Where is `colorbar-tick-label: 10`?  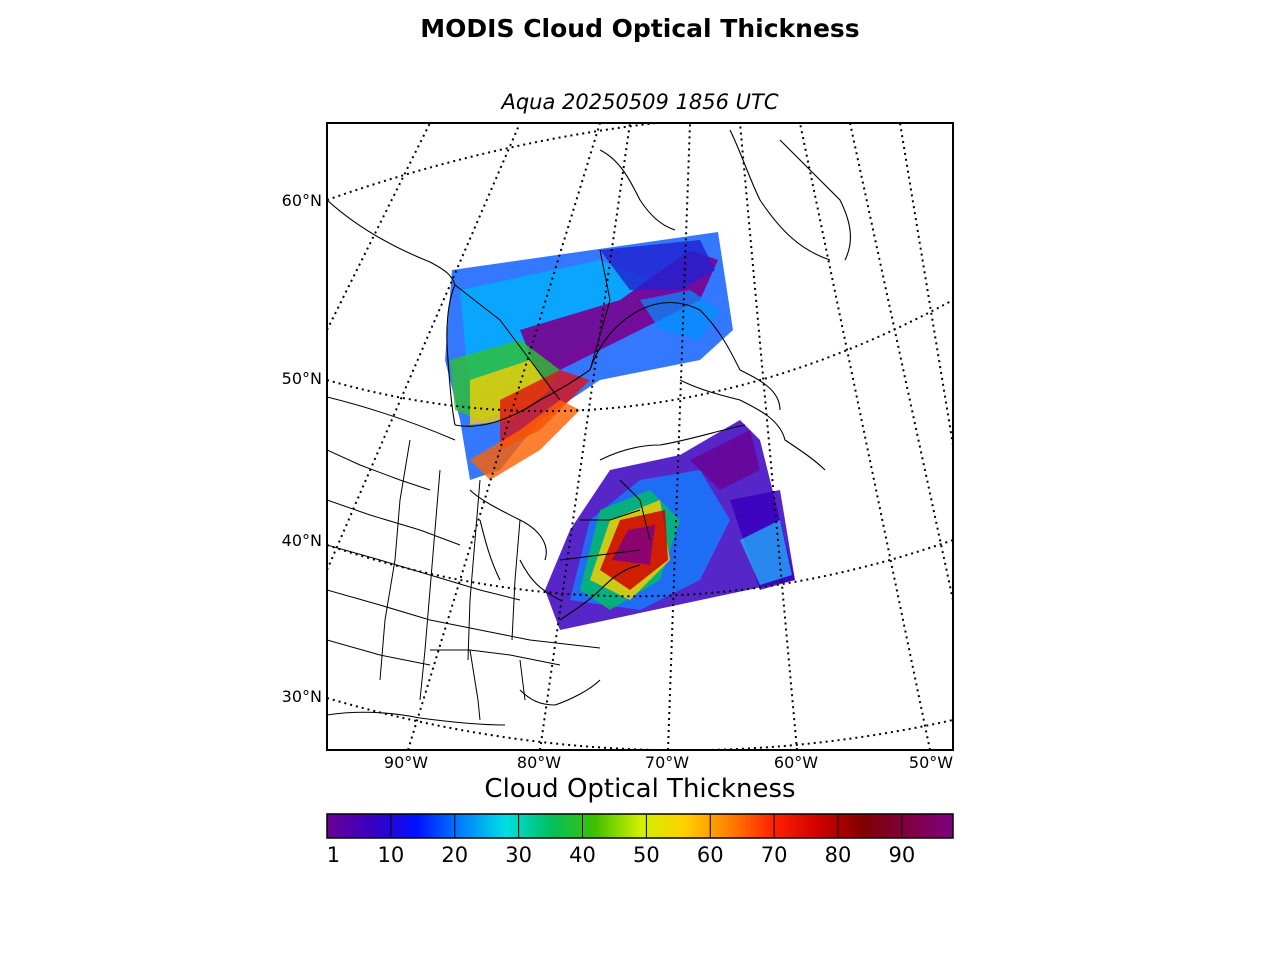 colorbar-tick-label: 10 is located at coordinates (391, 855).